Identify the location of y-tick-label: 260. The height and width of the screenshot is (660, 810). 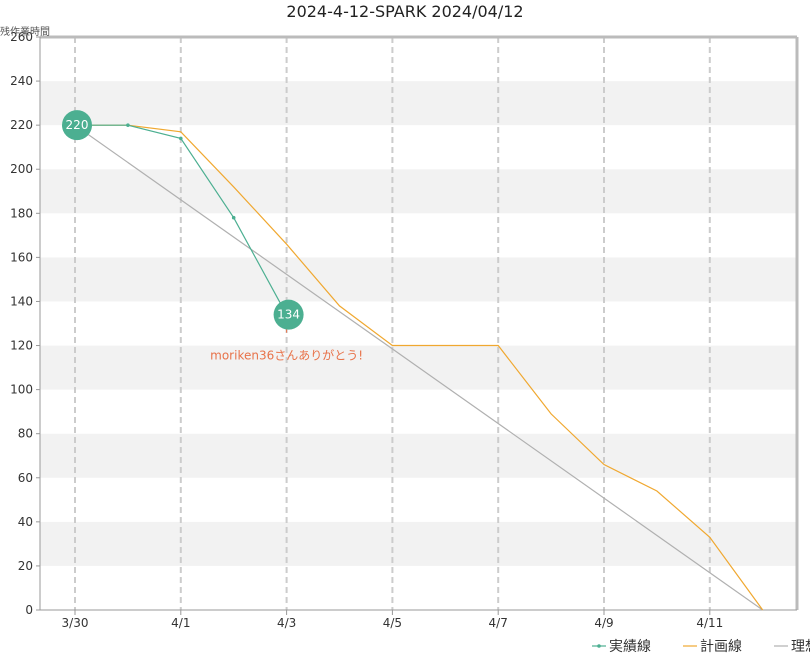
(21, 37).